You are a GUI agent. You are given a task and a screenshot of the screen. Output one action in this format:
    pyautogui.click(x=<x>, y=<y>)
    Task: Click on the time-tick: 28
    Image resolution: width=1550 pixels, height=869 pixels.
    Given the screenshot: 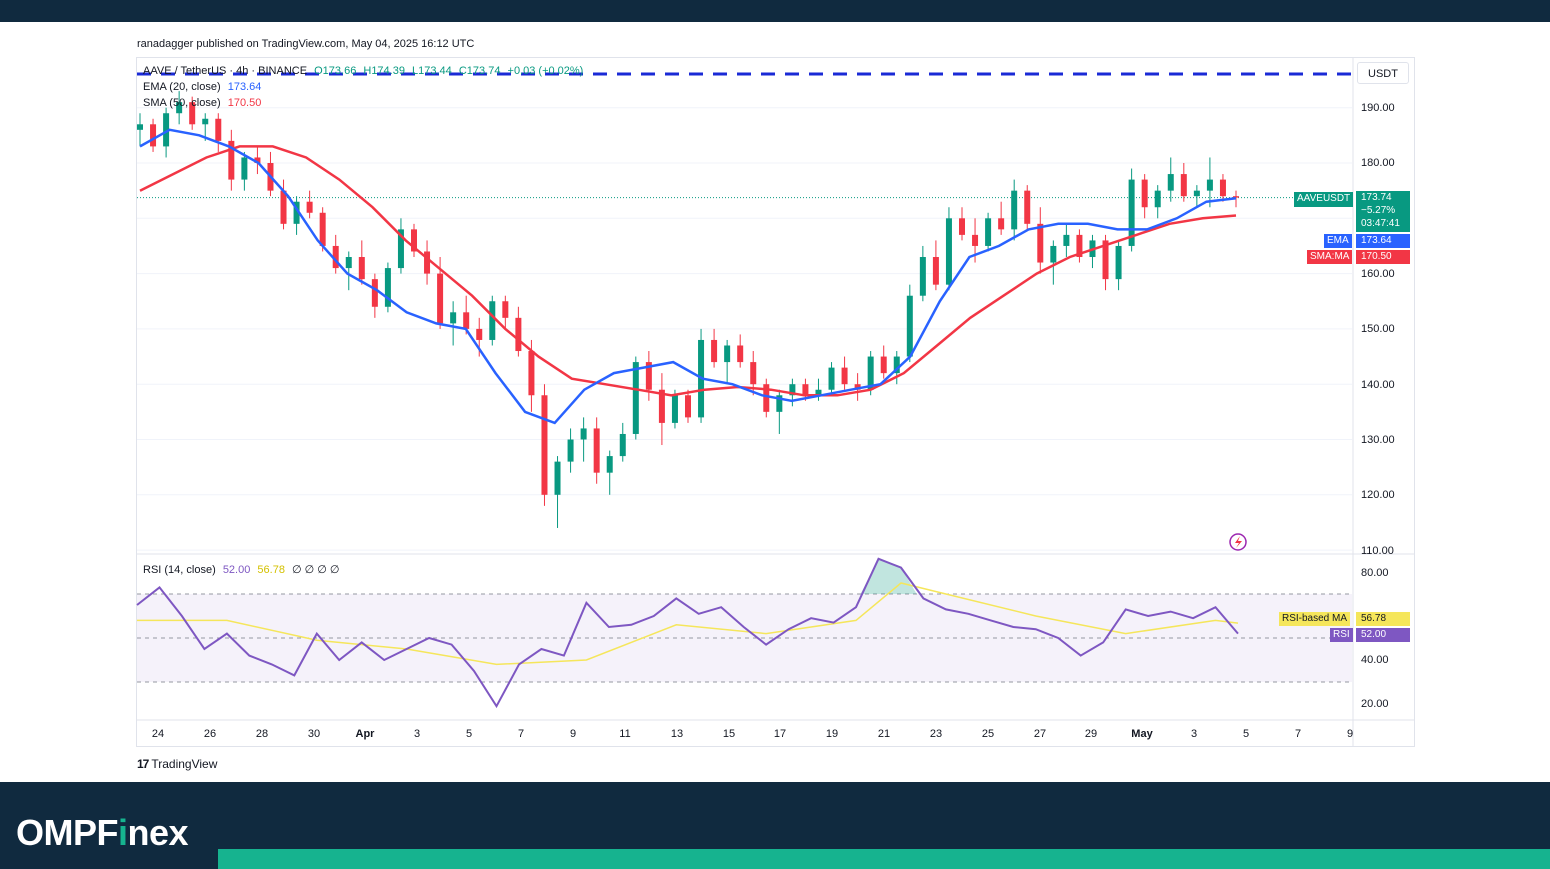 What is the action you would take?
    pyautogui.click(x=262, y=734)
    